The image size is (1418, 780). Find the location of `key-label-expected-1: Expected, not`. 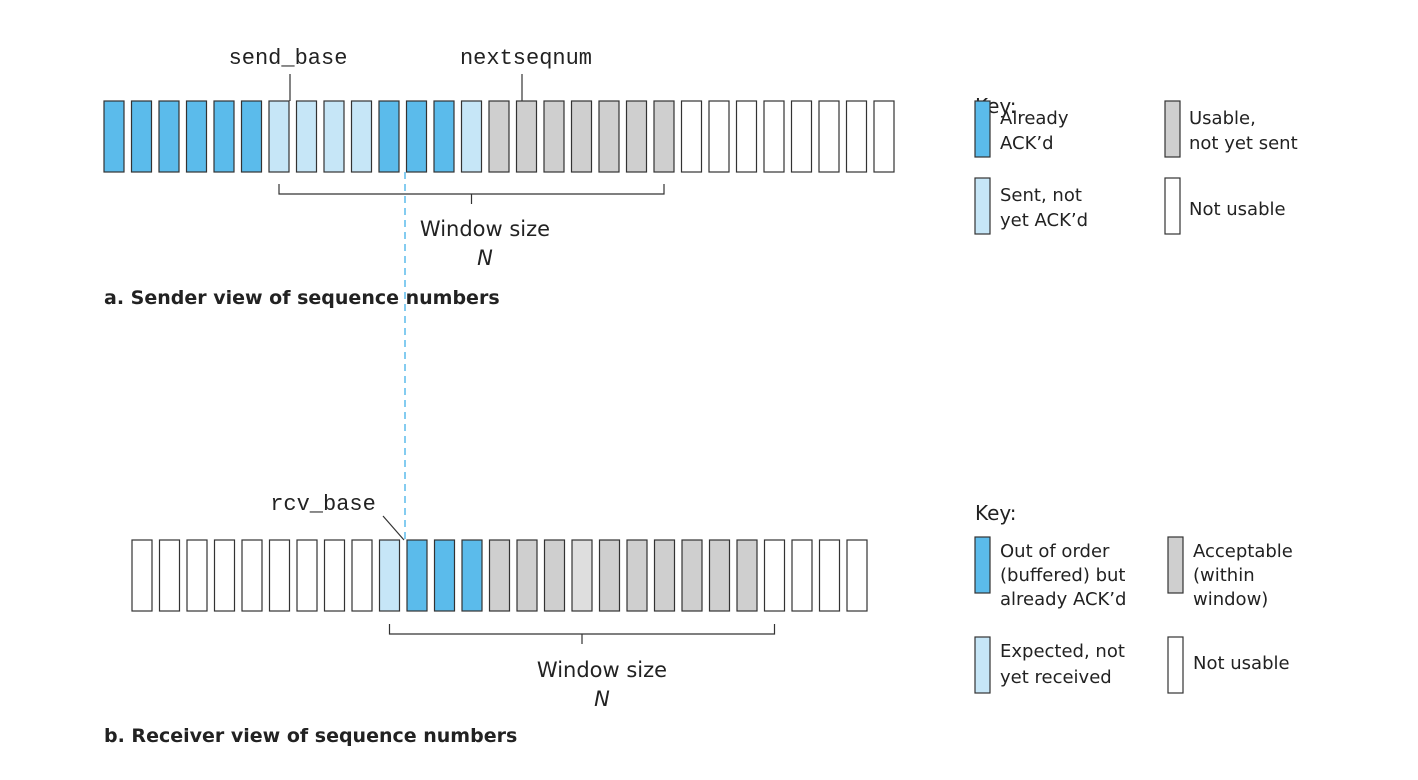

key-label-expected-1: Expected, not is located at coordinates (1062, 651).